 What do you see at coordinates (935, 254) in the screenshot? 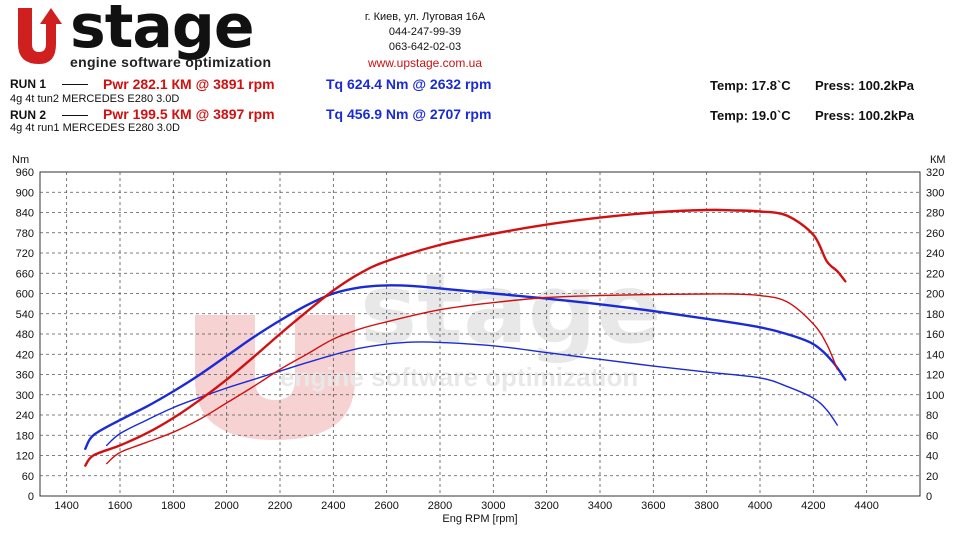
I see `y-right-tick-label: 240` at bounding box center [935, 254].